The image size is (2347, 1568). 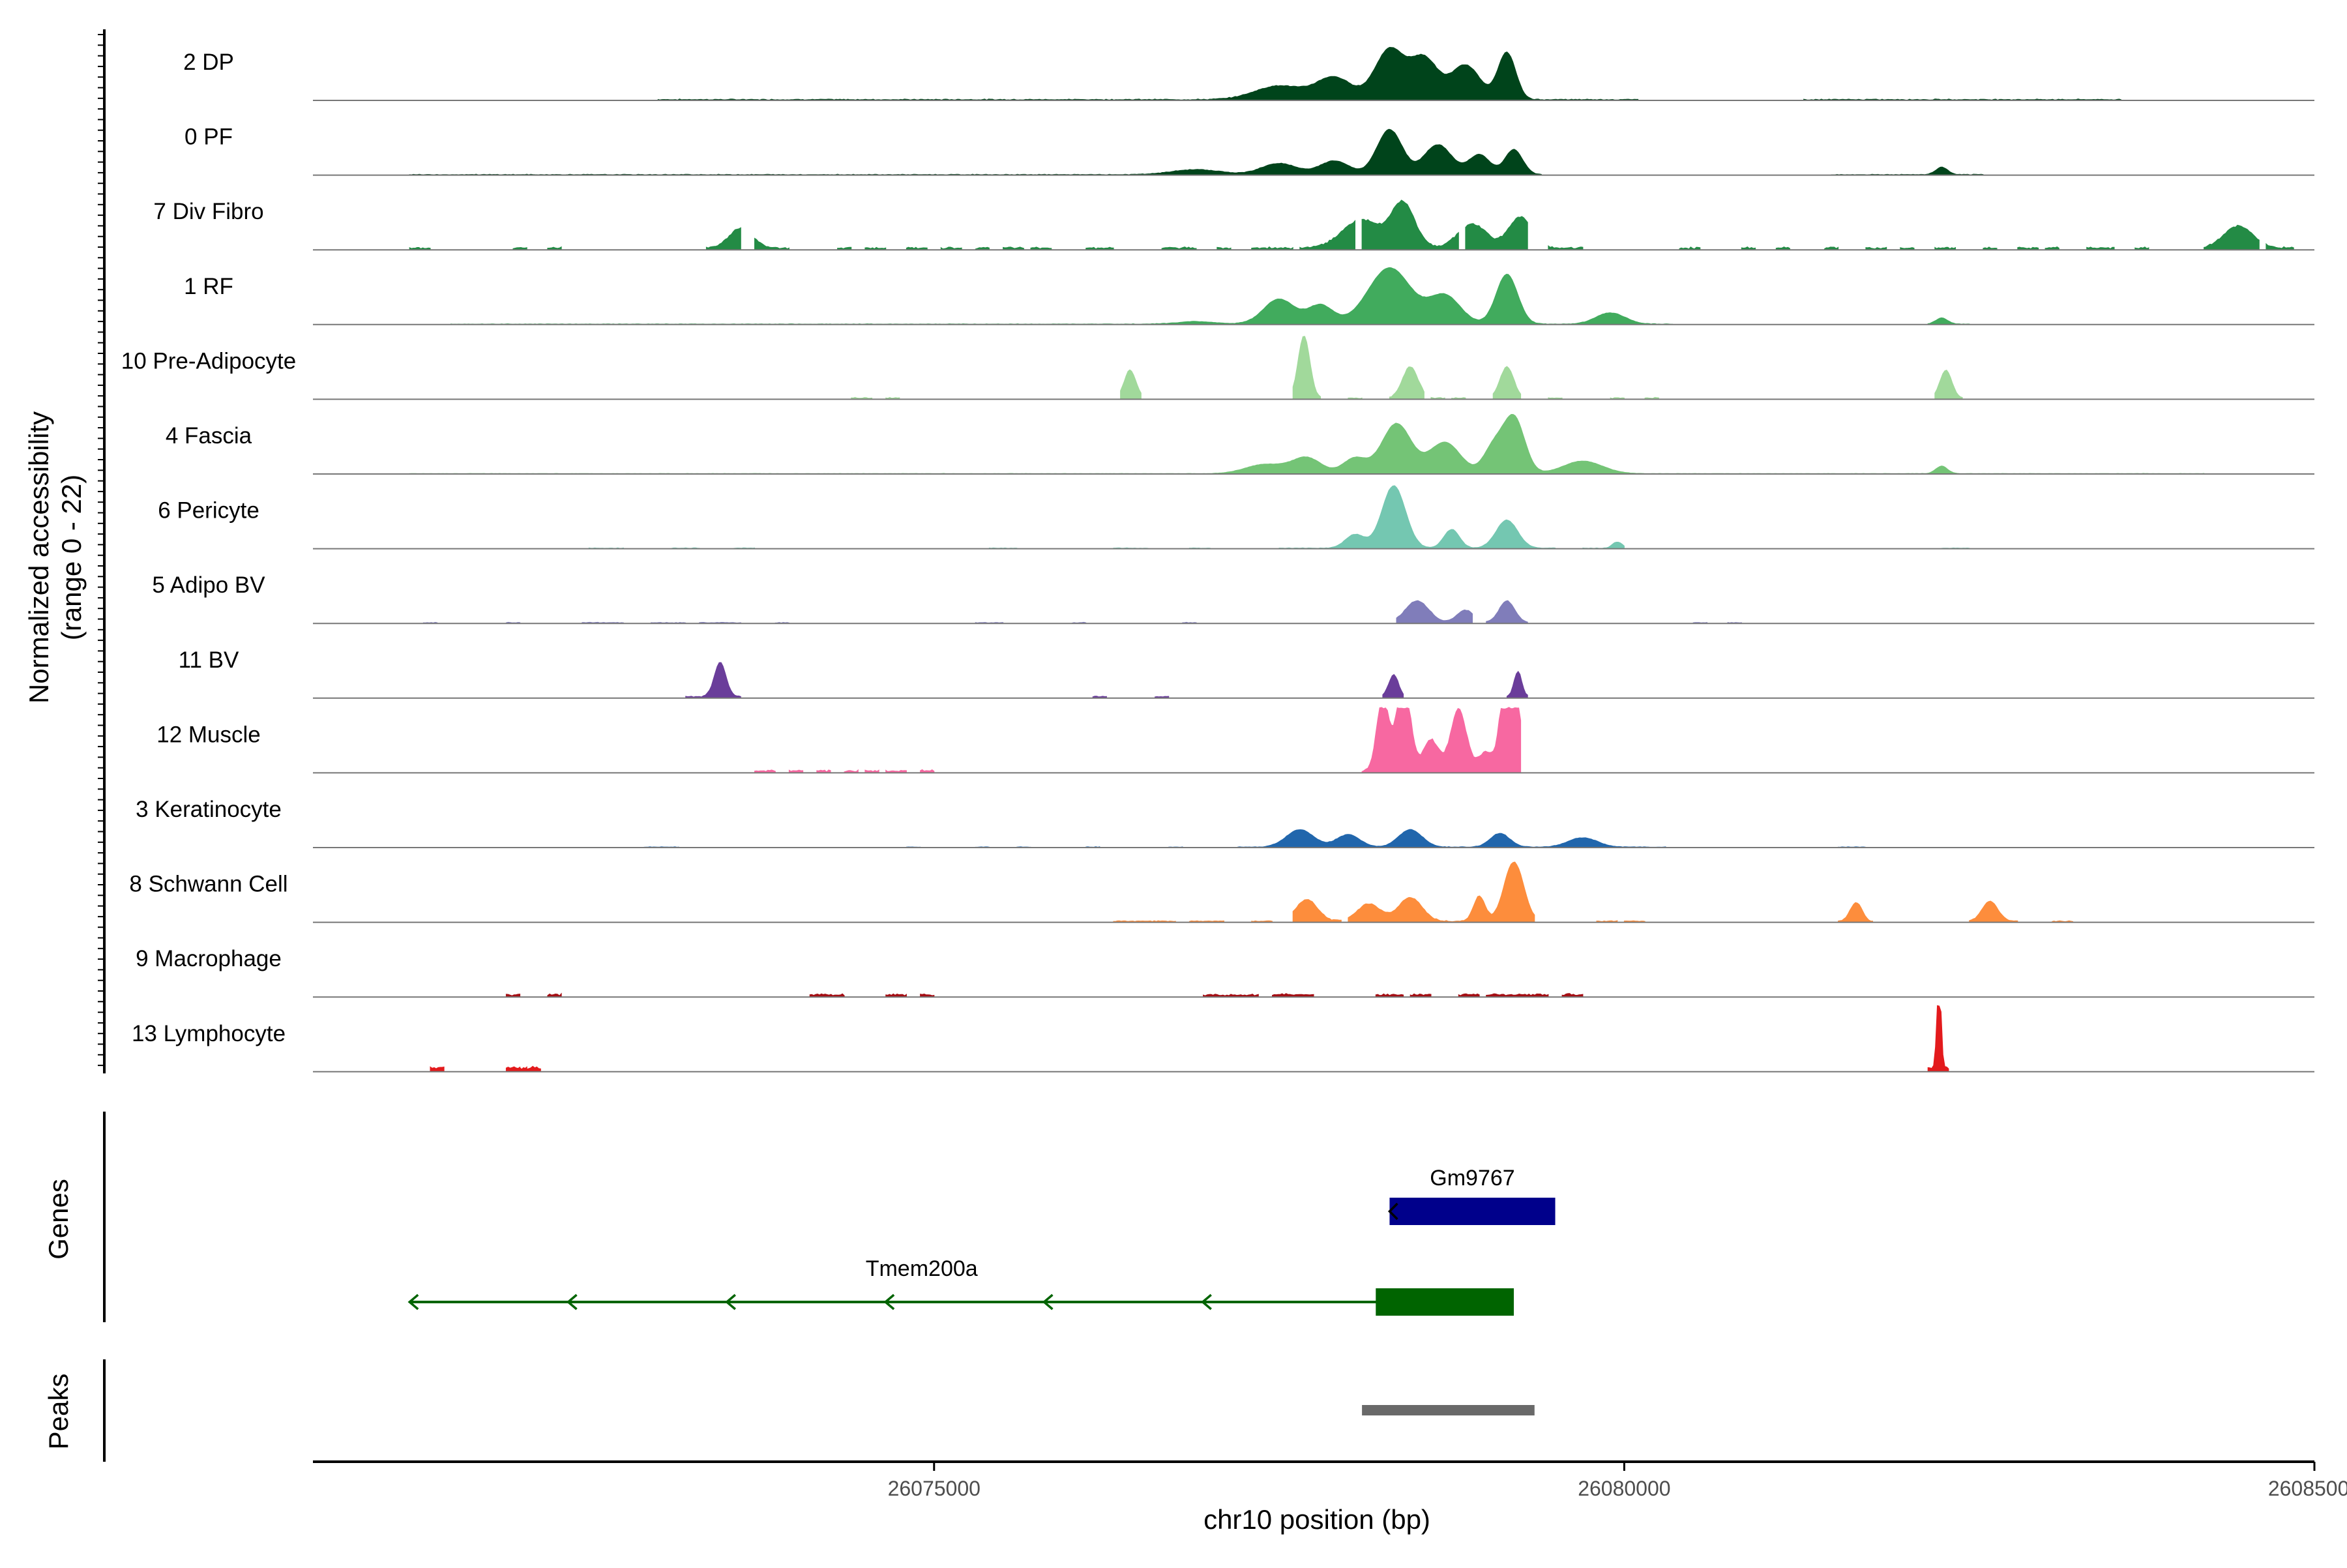 I want to click on track-label: 11 BV, so click(x=209, y=660).